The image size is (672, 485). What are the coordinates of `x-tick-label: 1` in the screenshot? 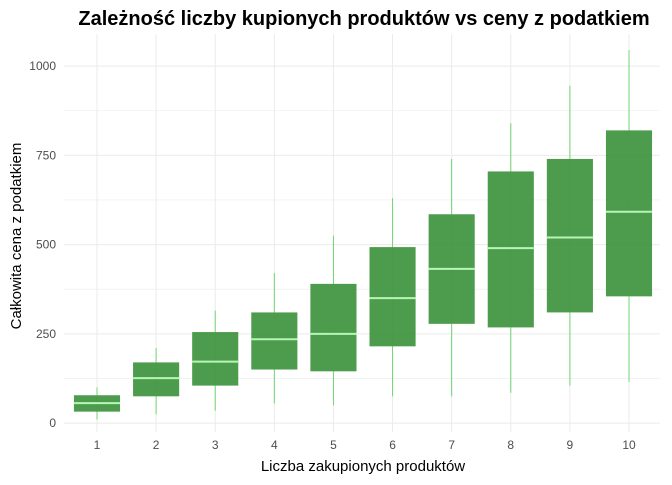 It's located at (97, 445).